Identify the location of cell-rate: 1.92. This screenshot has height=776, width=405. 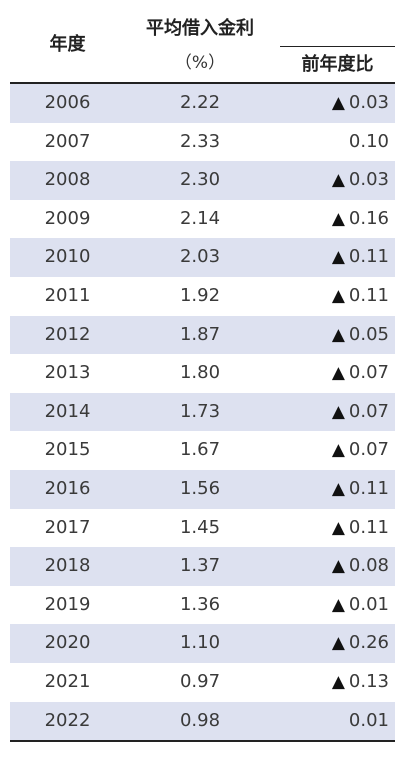
(200, 295).